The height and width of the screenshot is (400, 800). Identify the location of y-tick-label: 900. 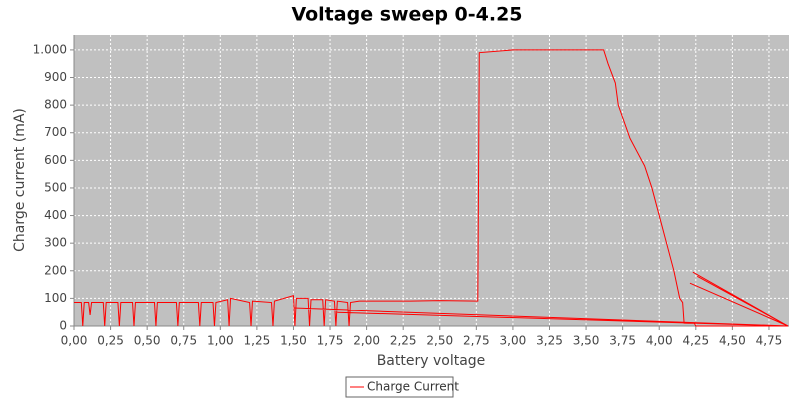
(55, 77).